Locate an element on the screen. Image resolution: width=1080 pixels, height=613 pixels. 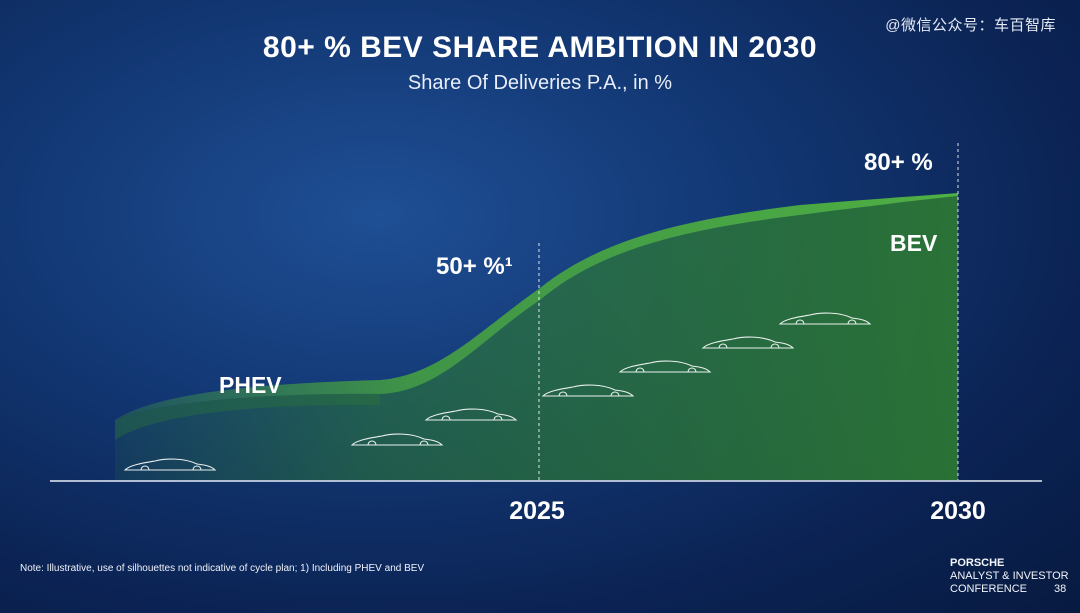
watermark: @微信公众号：车百智库 is located at coordinates (970, 25).